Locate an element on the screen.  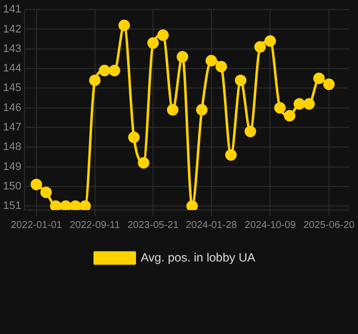
y-tick-label: 146 is located at coordinates (12, 108).